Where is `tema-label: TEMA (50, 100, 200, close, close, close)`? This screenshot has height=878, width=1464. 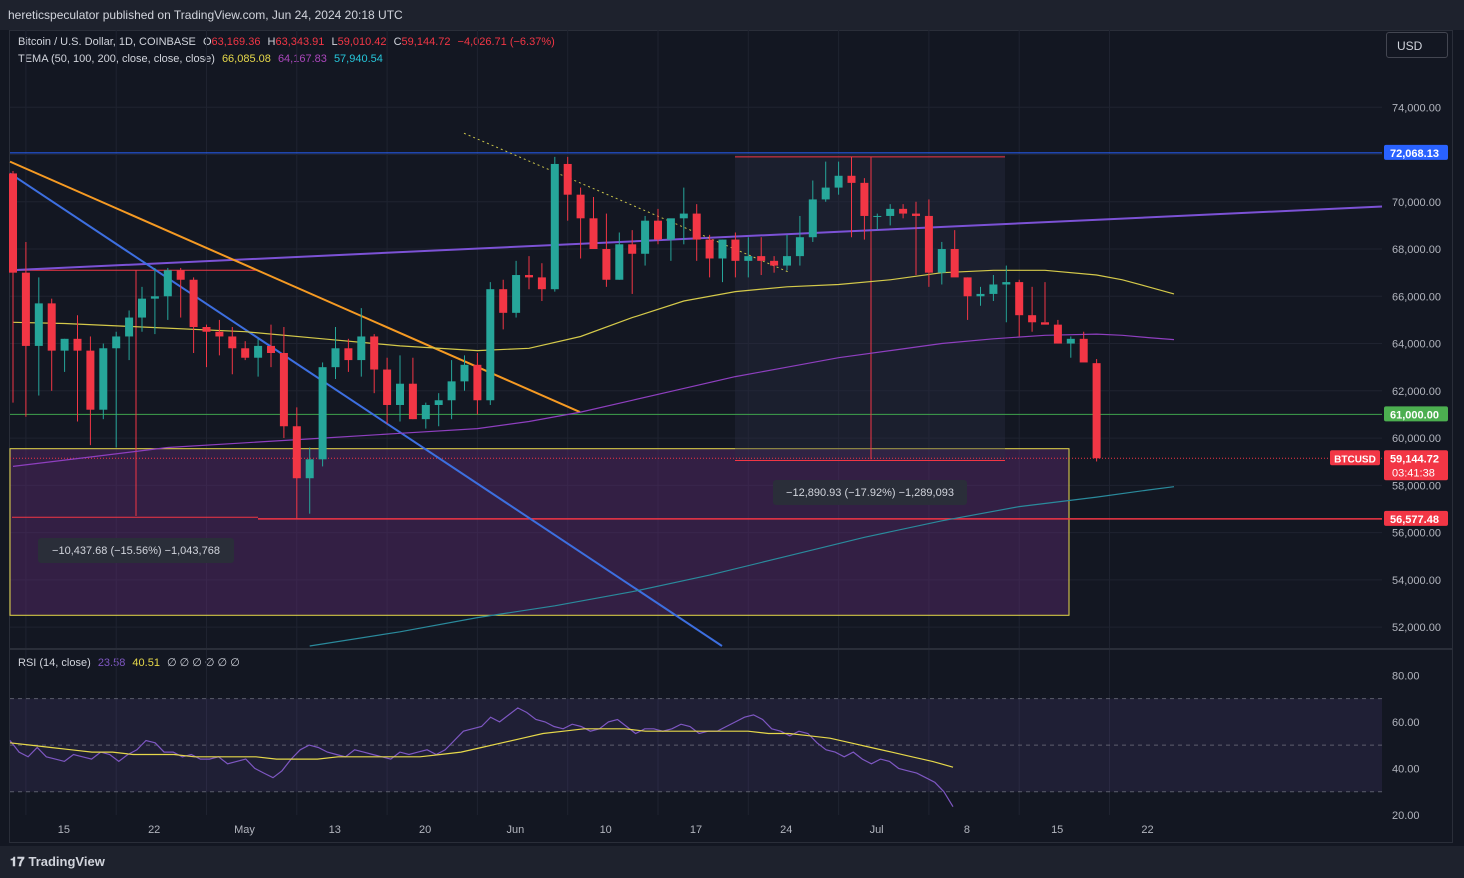
tema-label: TEMA (50, 100, 200, close, close, close) is located at coordinates (116, 59).